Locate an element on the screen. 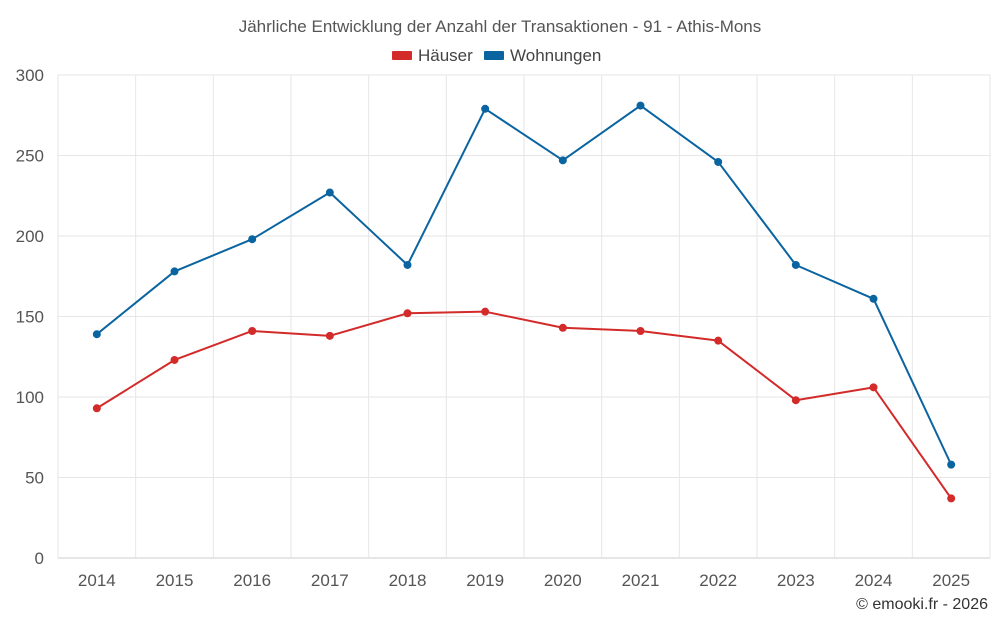  x-tick-label: 2022 is located at coordinates (718, 580).